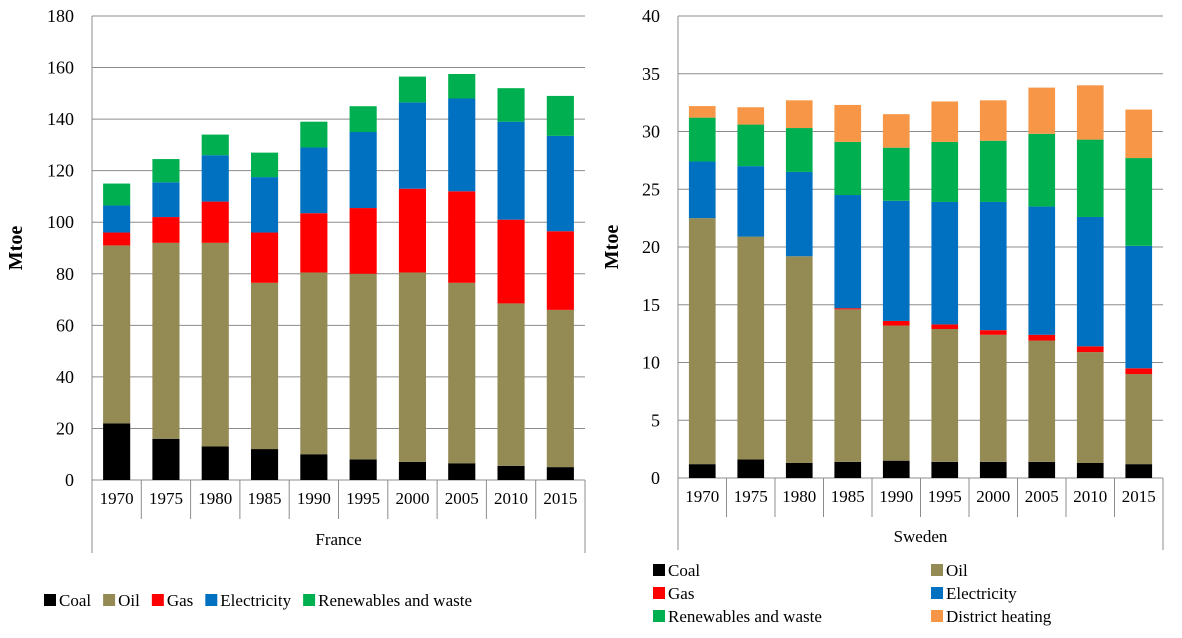  I want to click on y-tick-label: 160, so click(60, 68).